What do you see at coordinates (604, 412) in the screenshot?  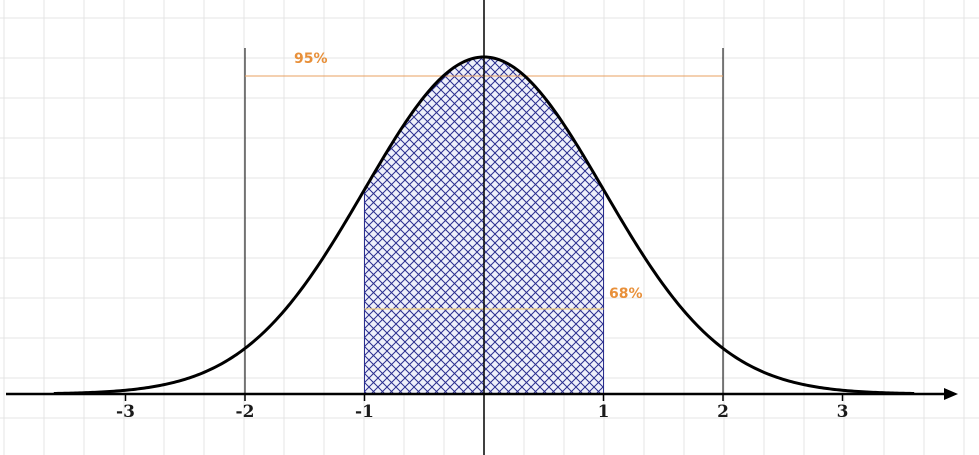 I see `tick-label: 1` at bounding box center [604, 412].